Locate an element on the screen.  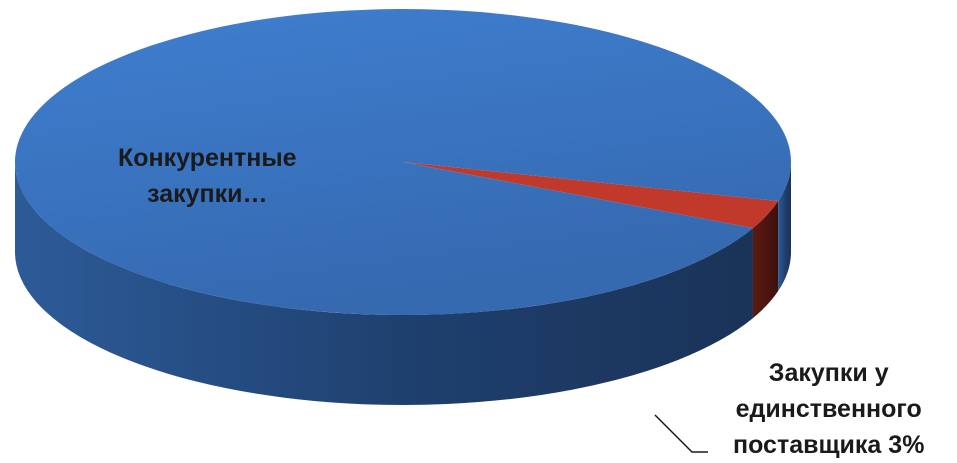
leader-line is located at coordinates (681, 433).